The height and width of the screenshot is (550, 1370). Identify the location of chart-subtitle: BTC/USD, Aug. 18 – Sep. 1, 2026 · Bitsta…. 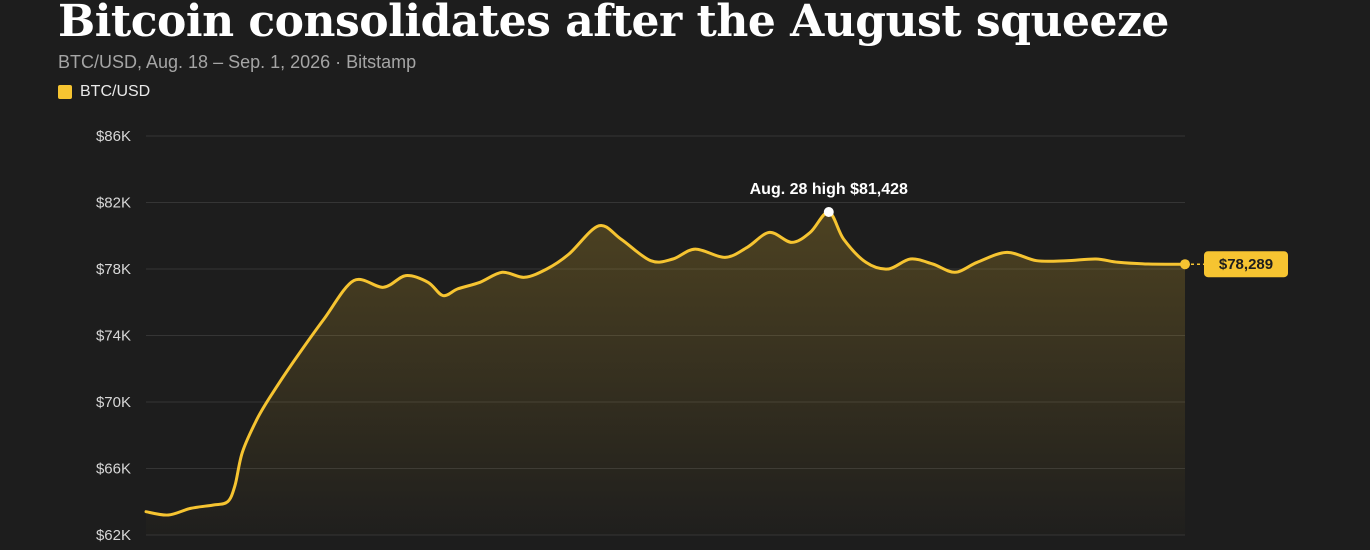
(237, 62).